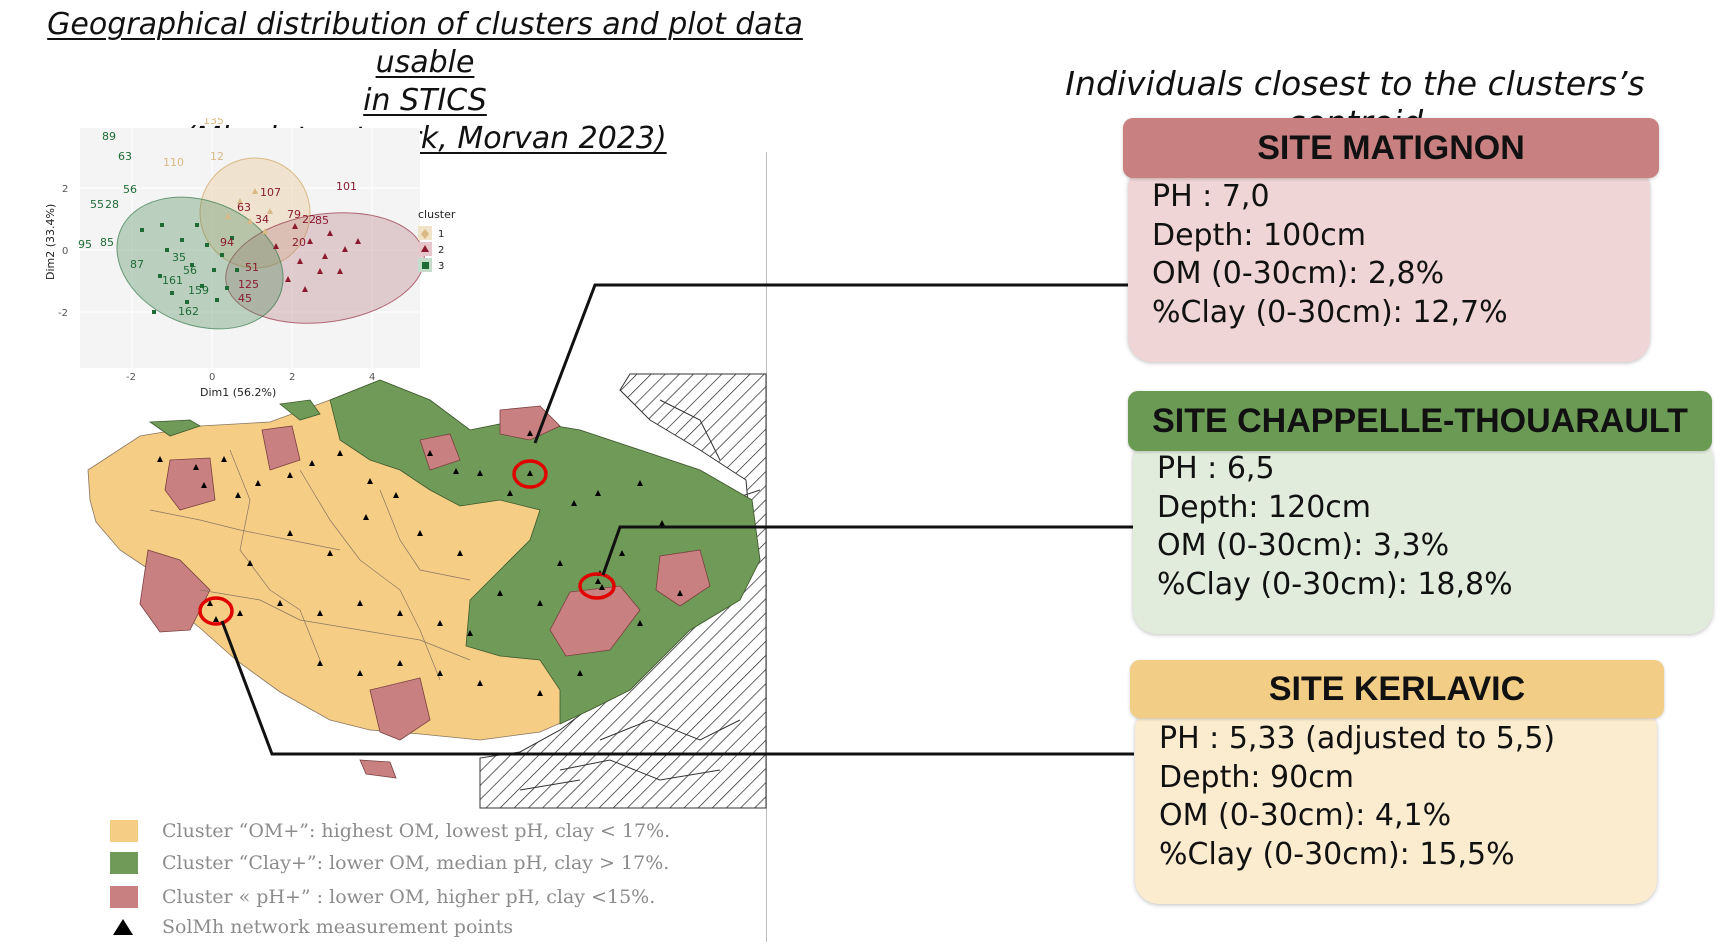  Describe the element at coordinates (1391, 148) in the screenshot. I see `site-name: SITE MATIGNON` at that location.